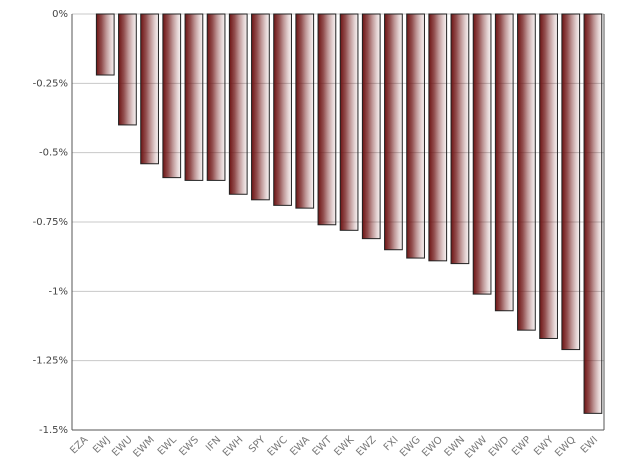 The width and height of the screenshot is (637, 471). What do you see at coordinates (499, 446) in the screenshot?
I see `x-tick-label: EWD` at bounding box center [499, 446].